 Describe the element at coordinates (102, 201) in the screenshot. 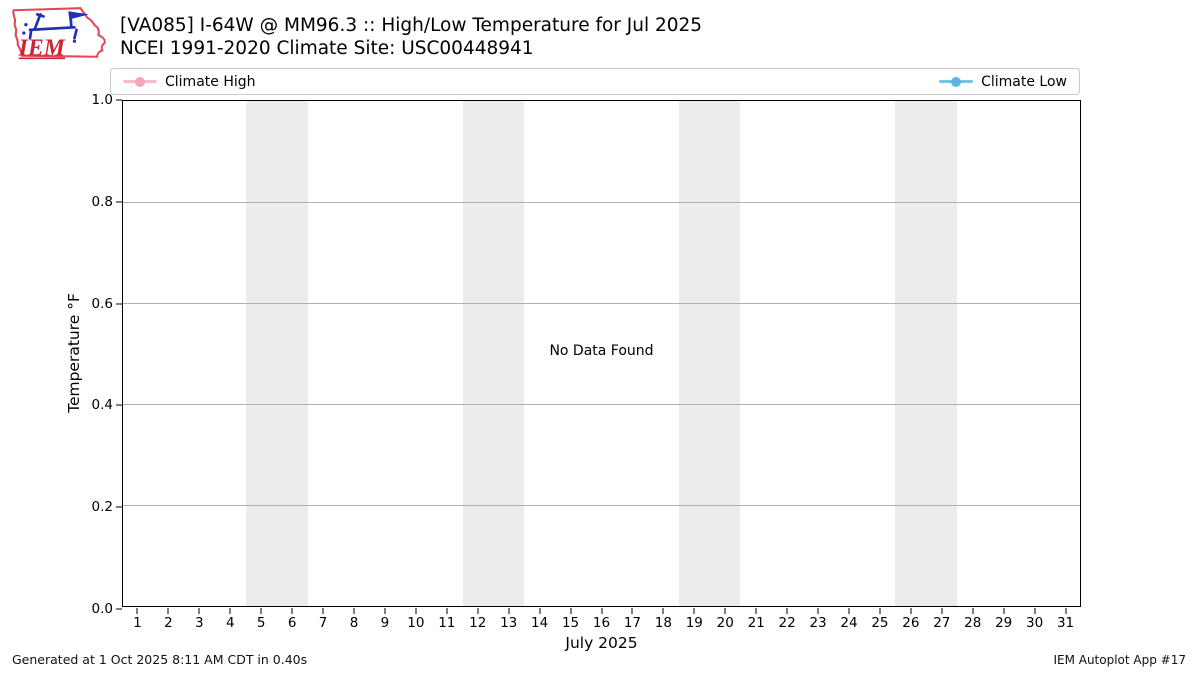

I see `y-tick-label: 0.8` at that location.